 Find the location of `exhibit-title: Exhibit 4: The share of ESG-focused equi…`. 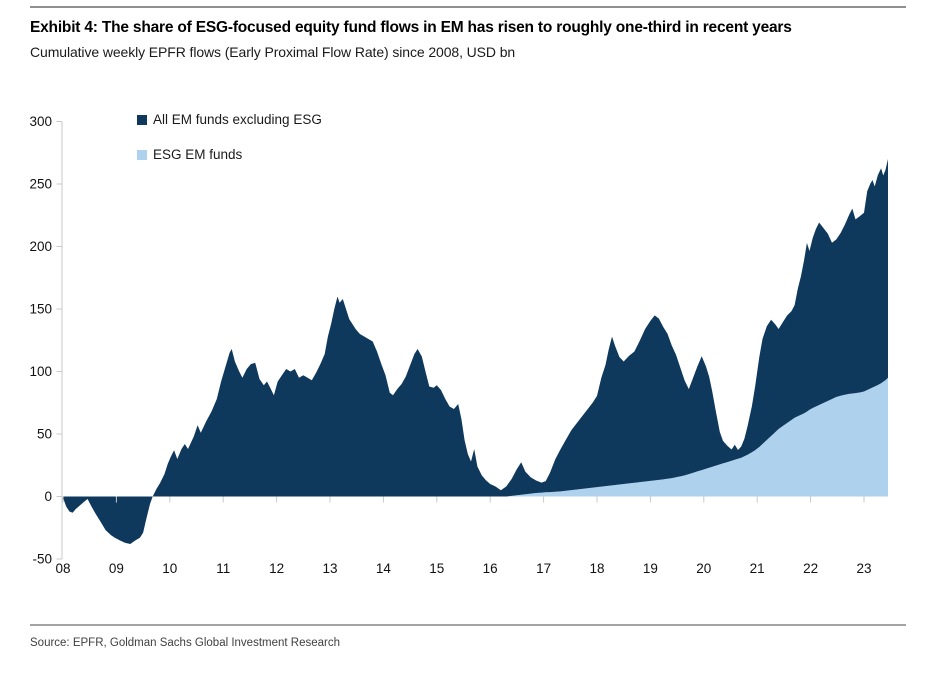

exhibit-title: Exhibit 4: The share of ESG-focused equi… is located at coordinates (411, 27).